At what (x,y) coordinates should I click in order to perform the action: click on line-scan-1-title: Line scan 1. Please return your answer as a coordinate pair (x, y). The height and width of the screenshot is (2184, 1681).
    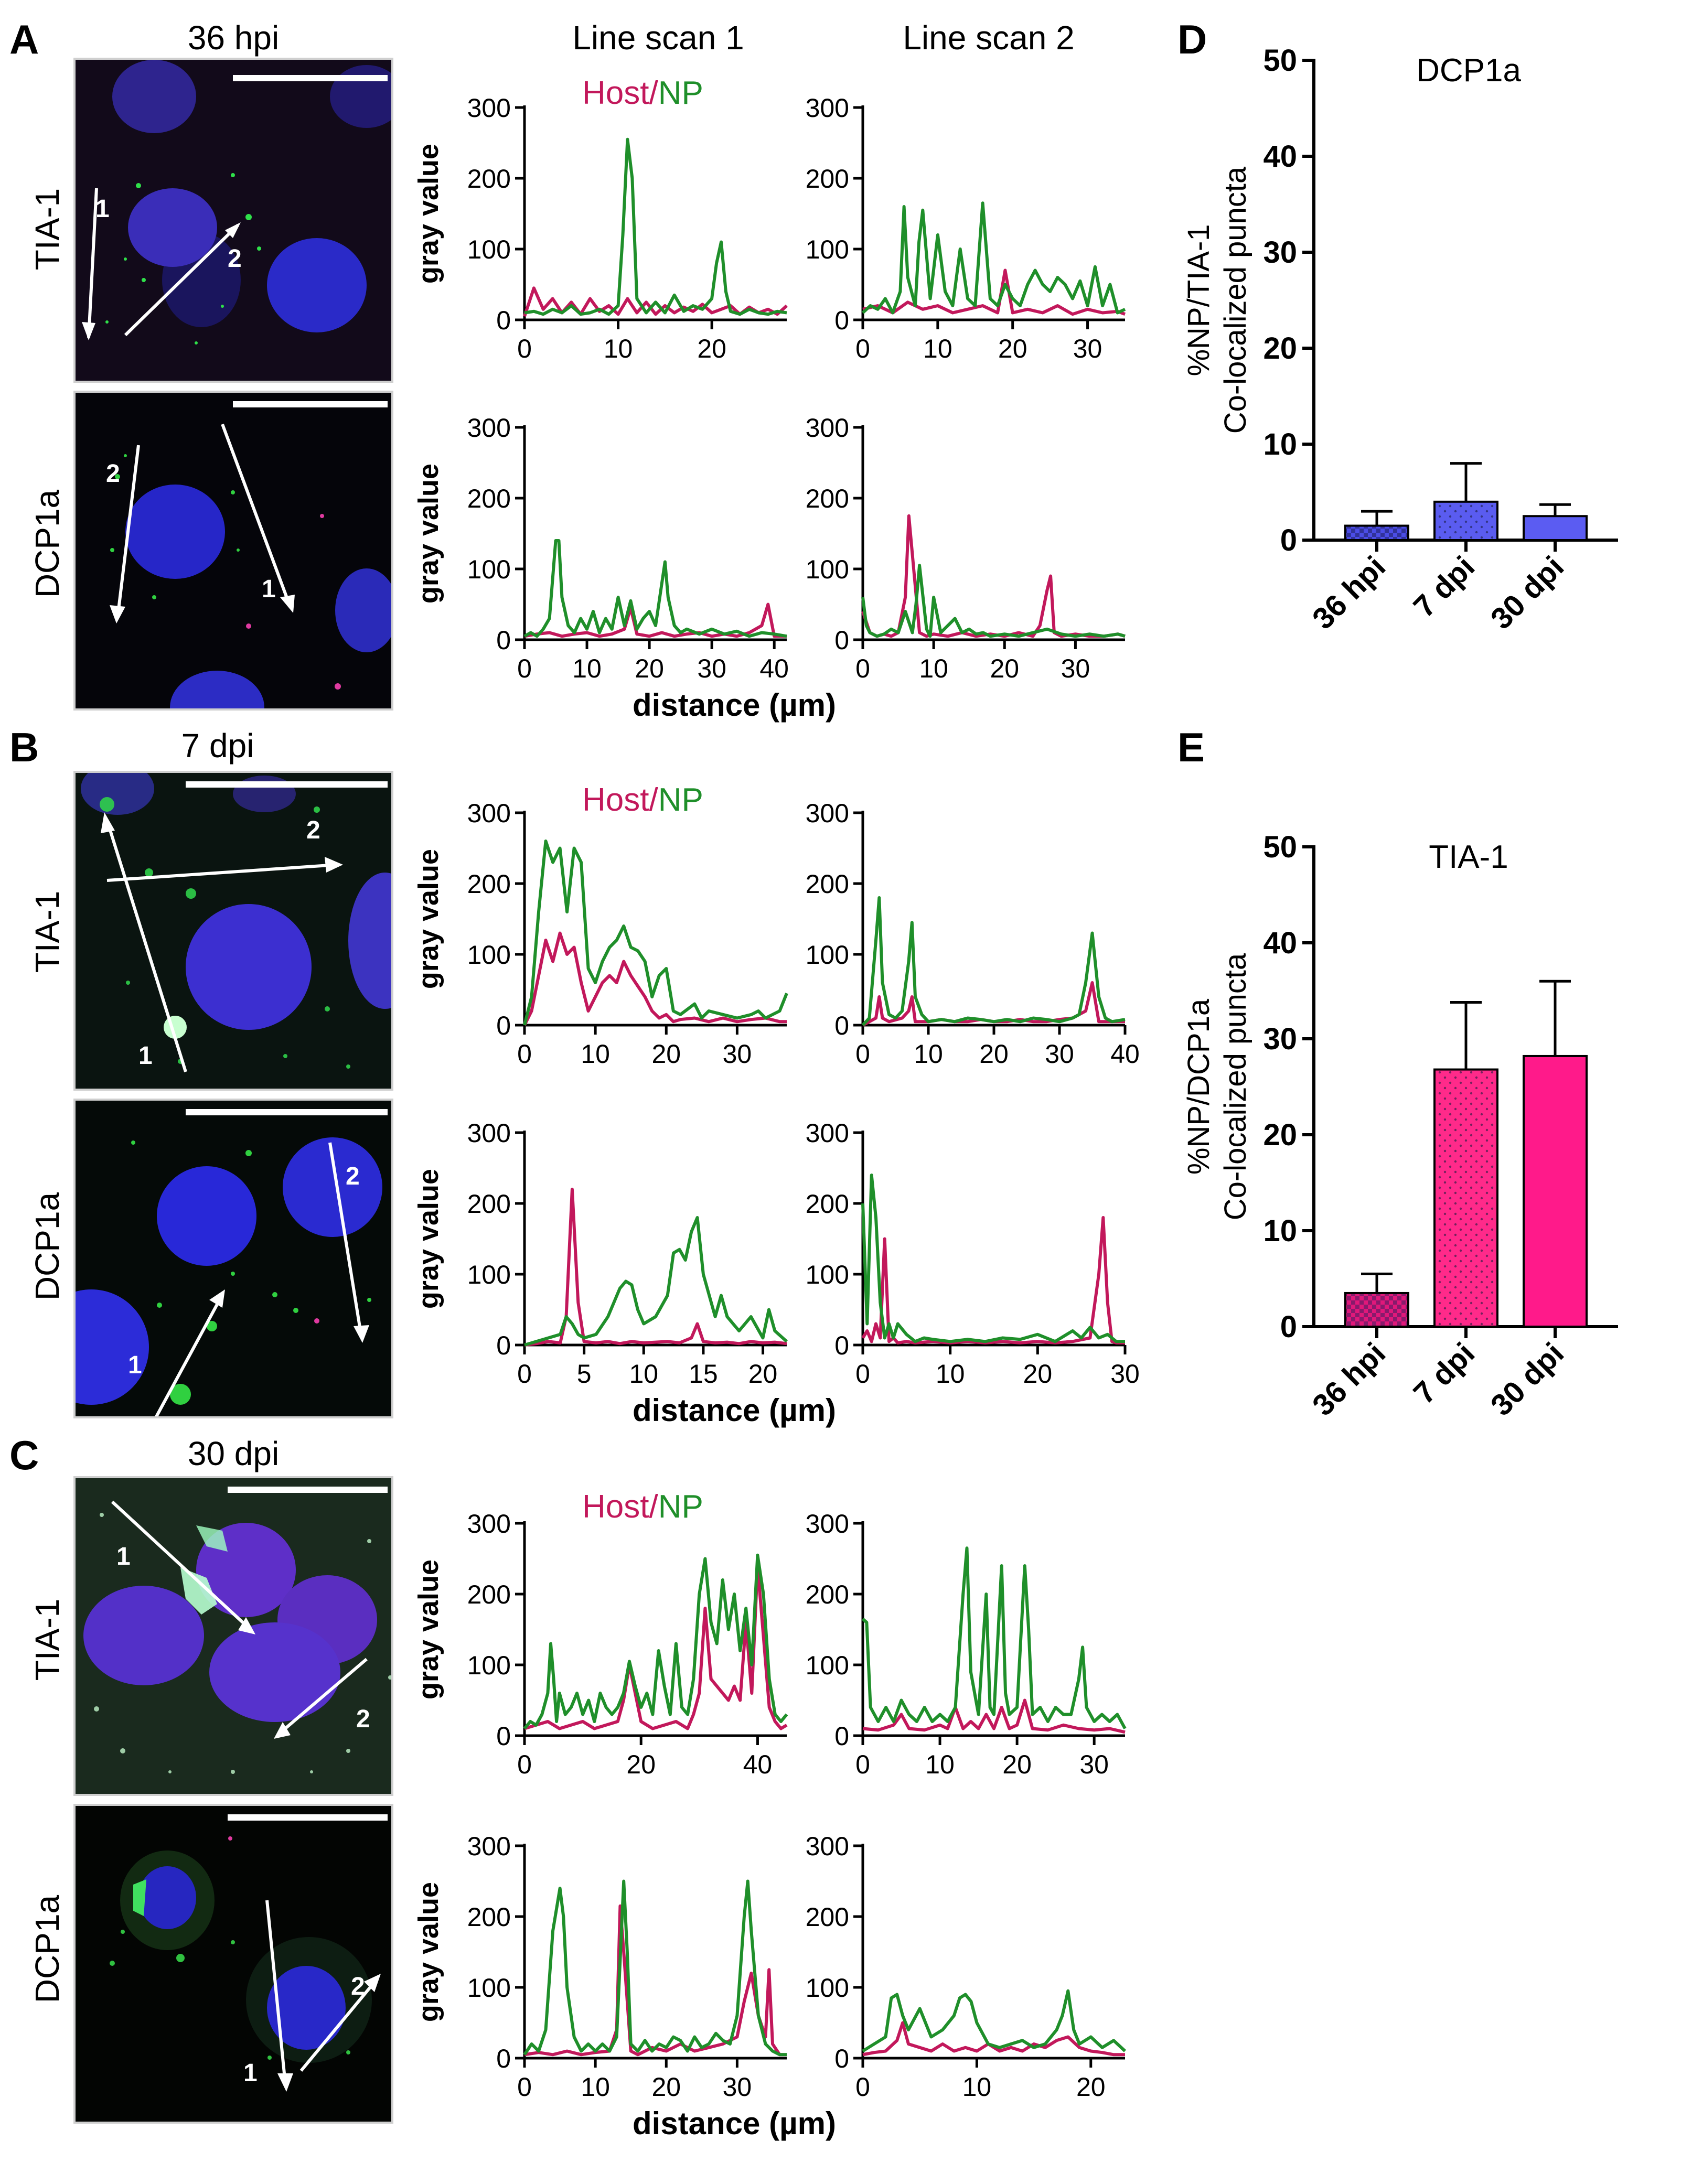
    Looking at the image, I should click on (658, 38).